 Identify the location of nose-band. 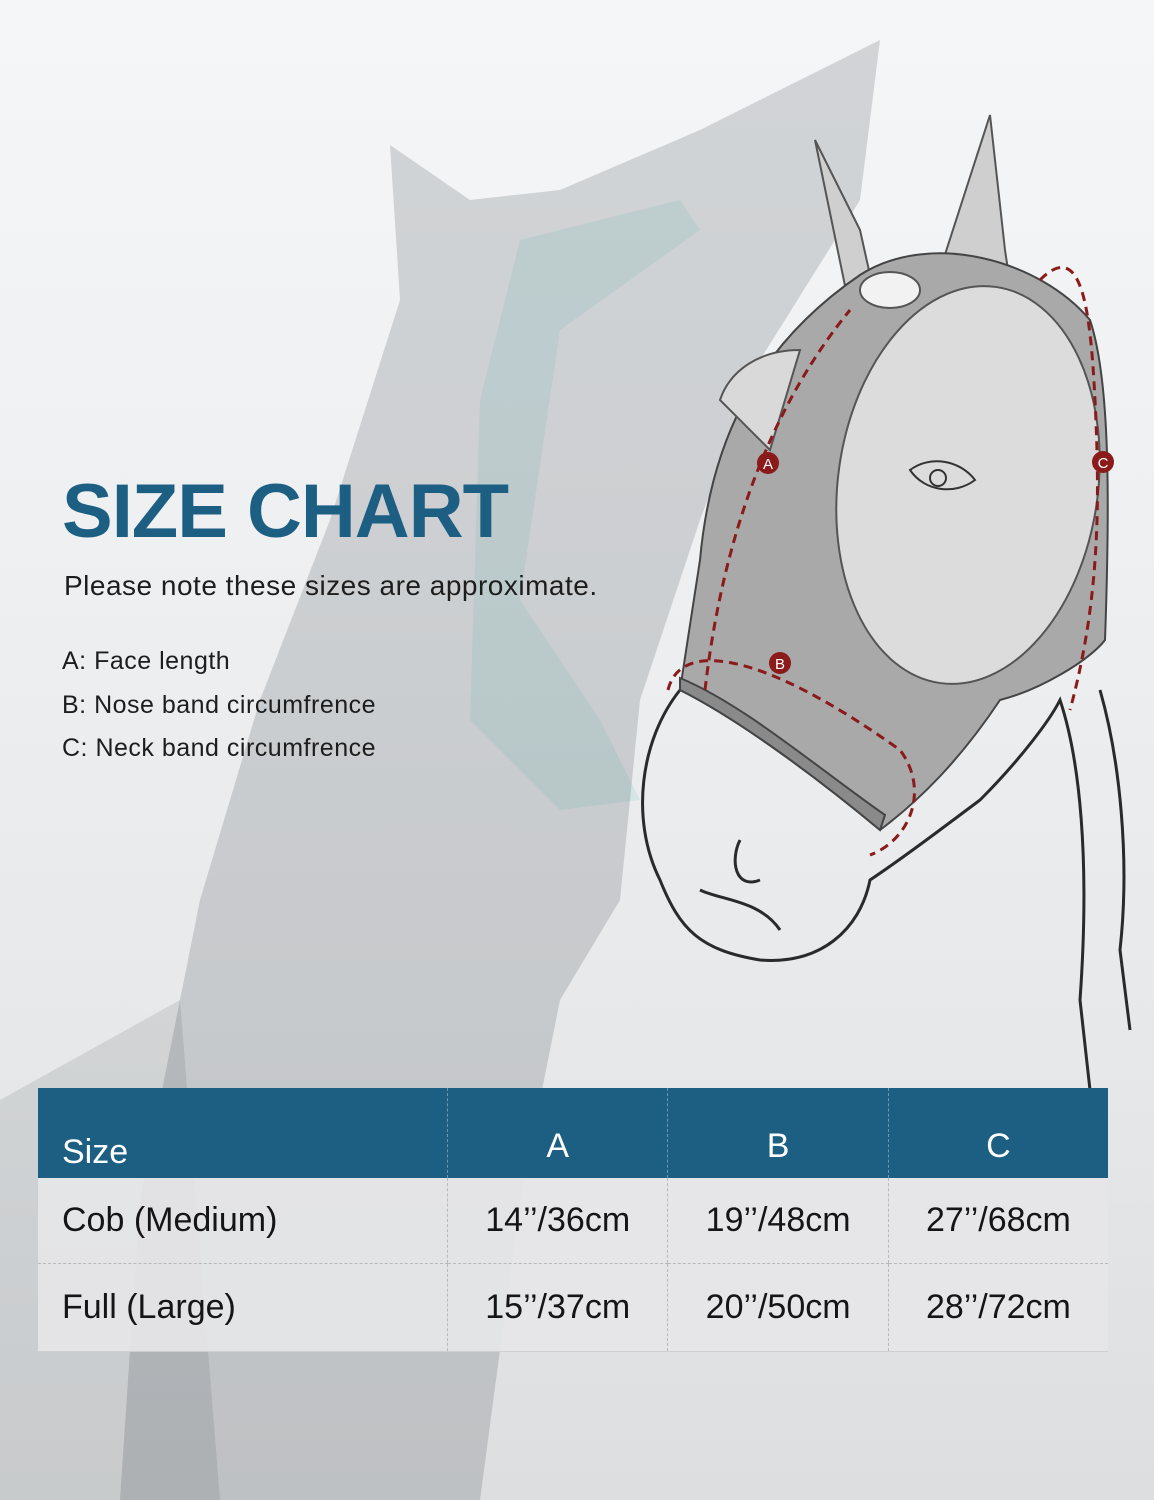
(783, 754).